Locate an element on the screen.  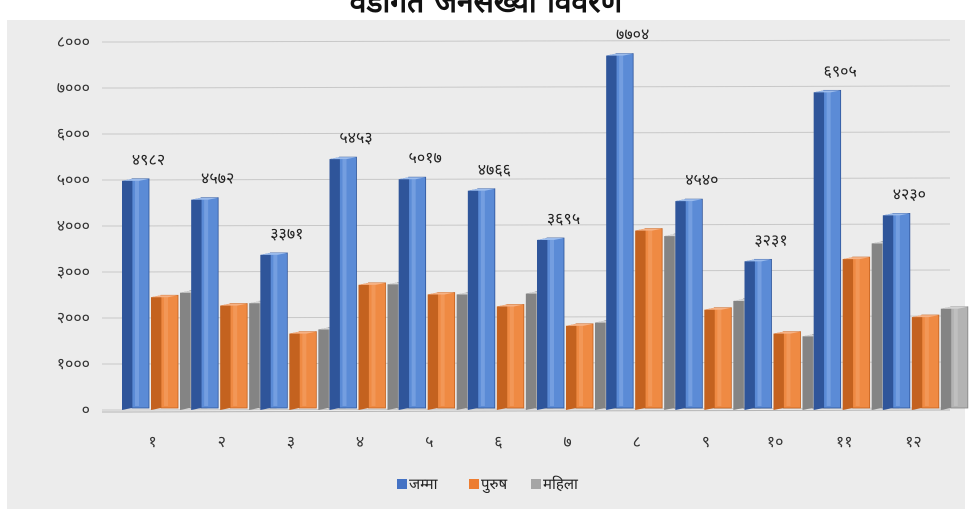
x-tick-label: ४ is located at coordinates (360, 441).